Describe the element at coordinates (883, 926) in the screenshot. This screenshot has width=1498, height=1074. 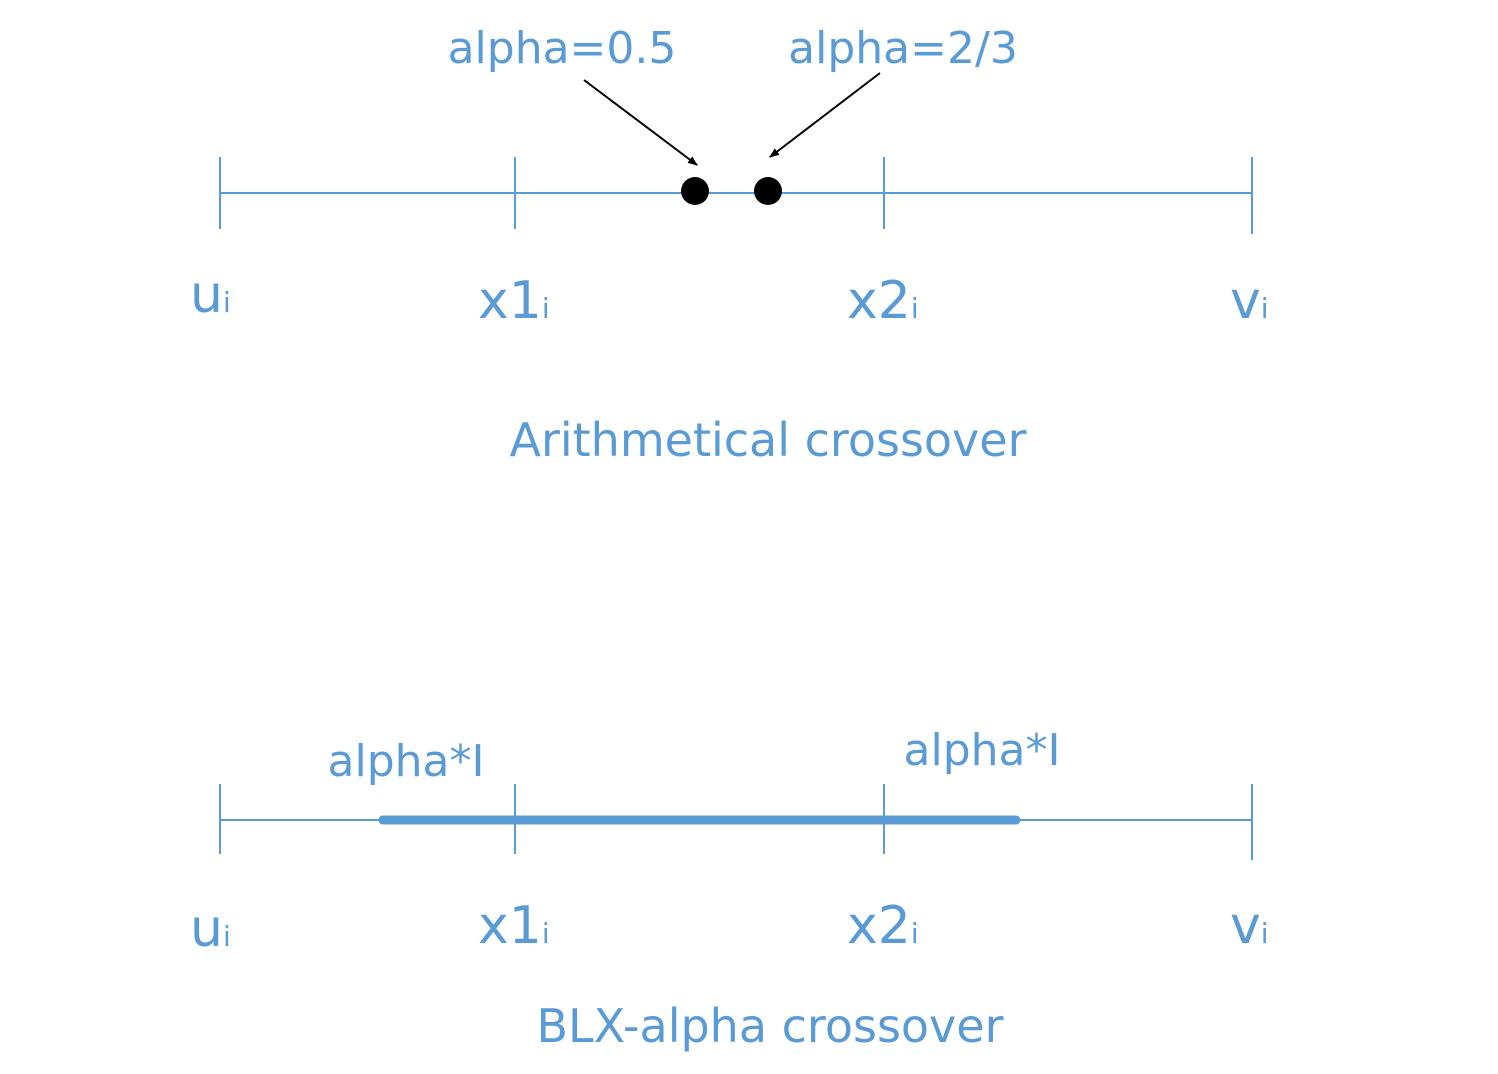
I see `bottom-label-x2i: x2i` at that location.